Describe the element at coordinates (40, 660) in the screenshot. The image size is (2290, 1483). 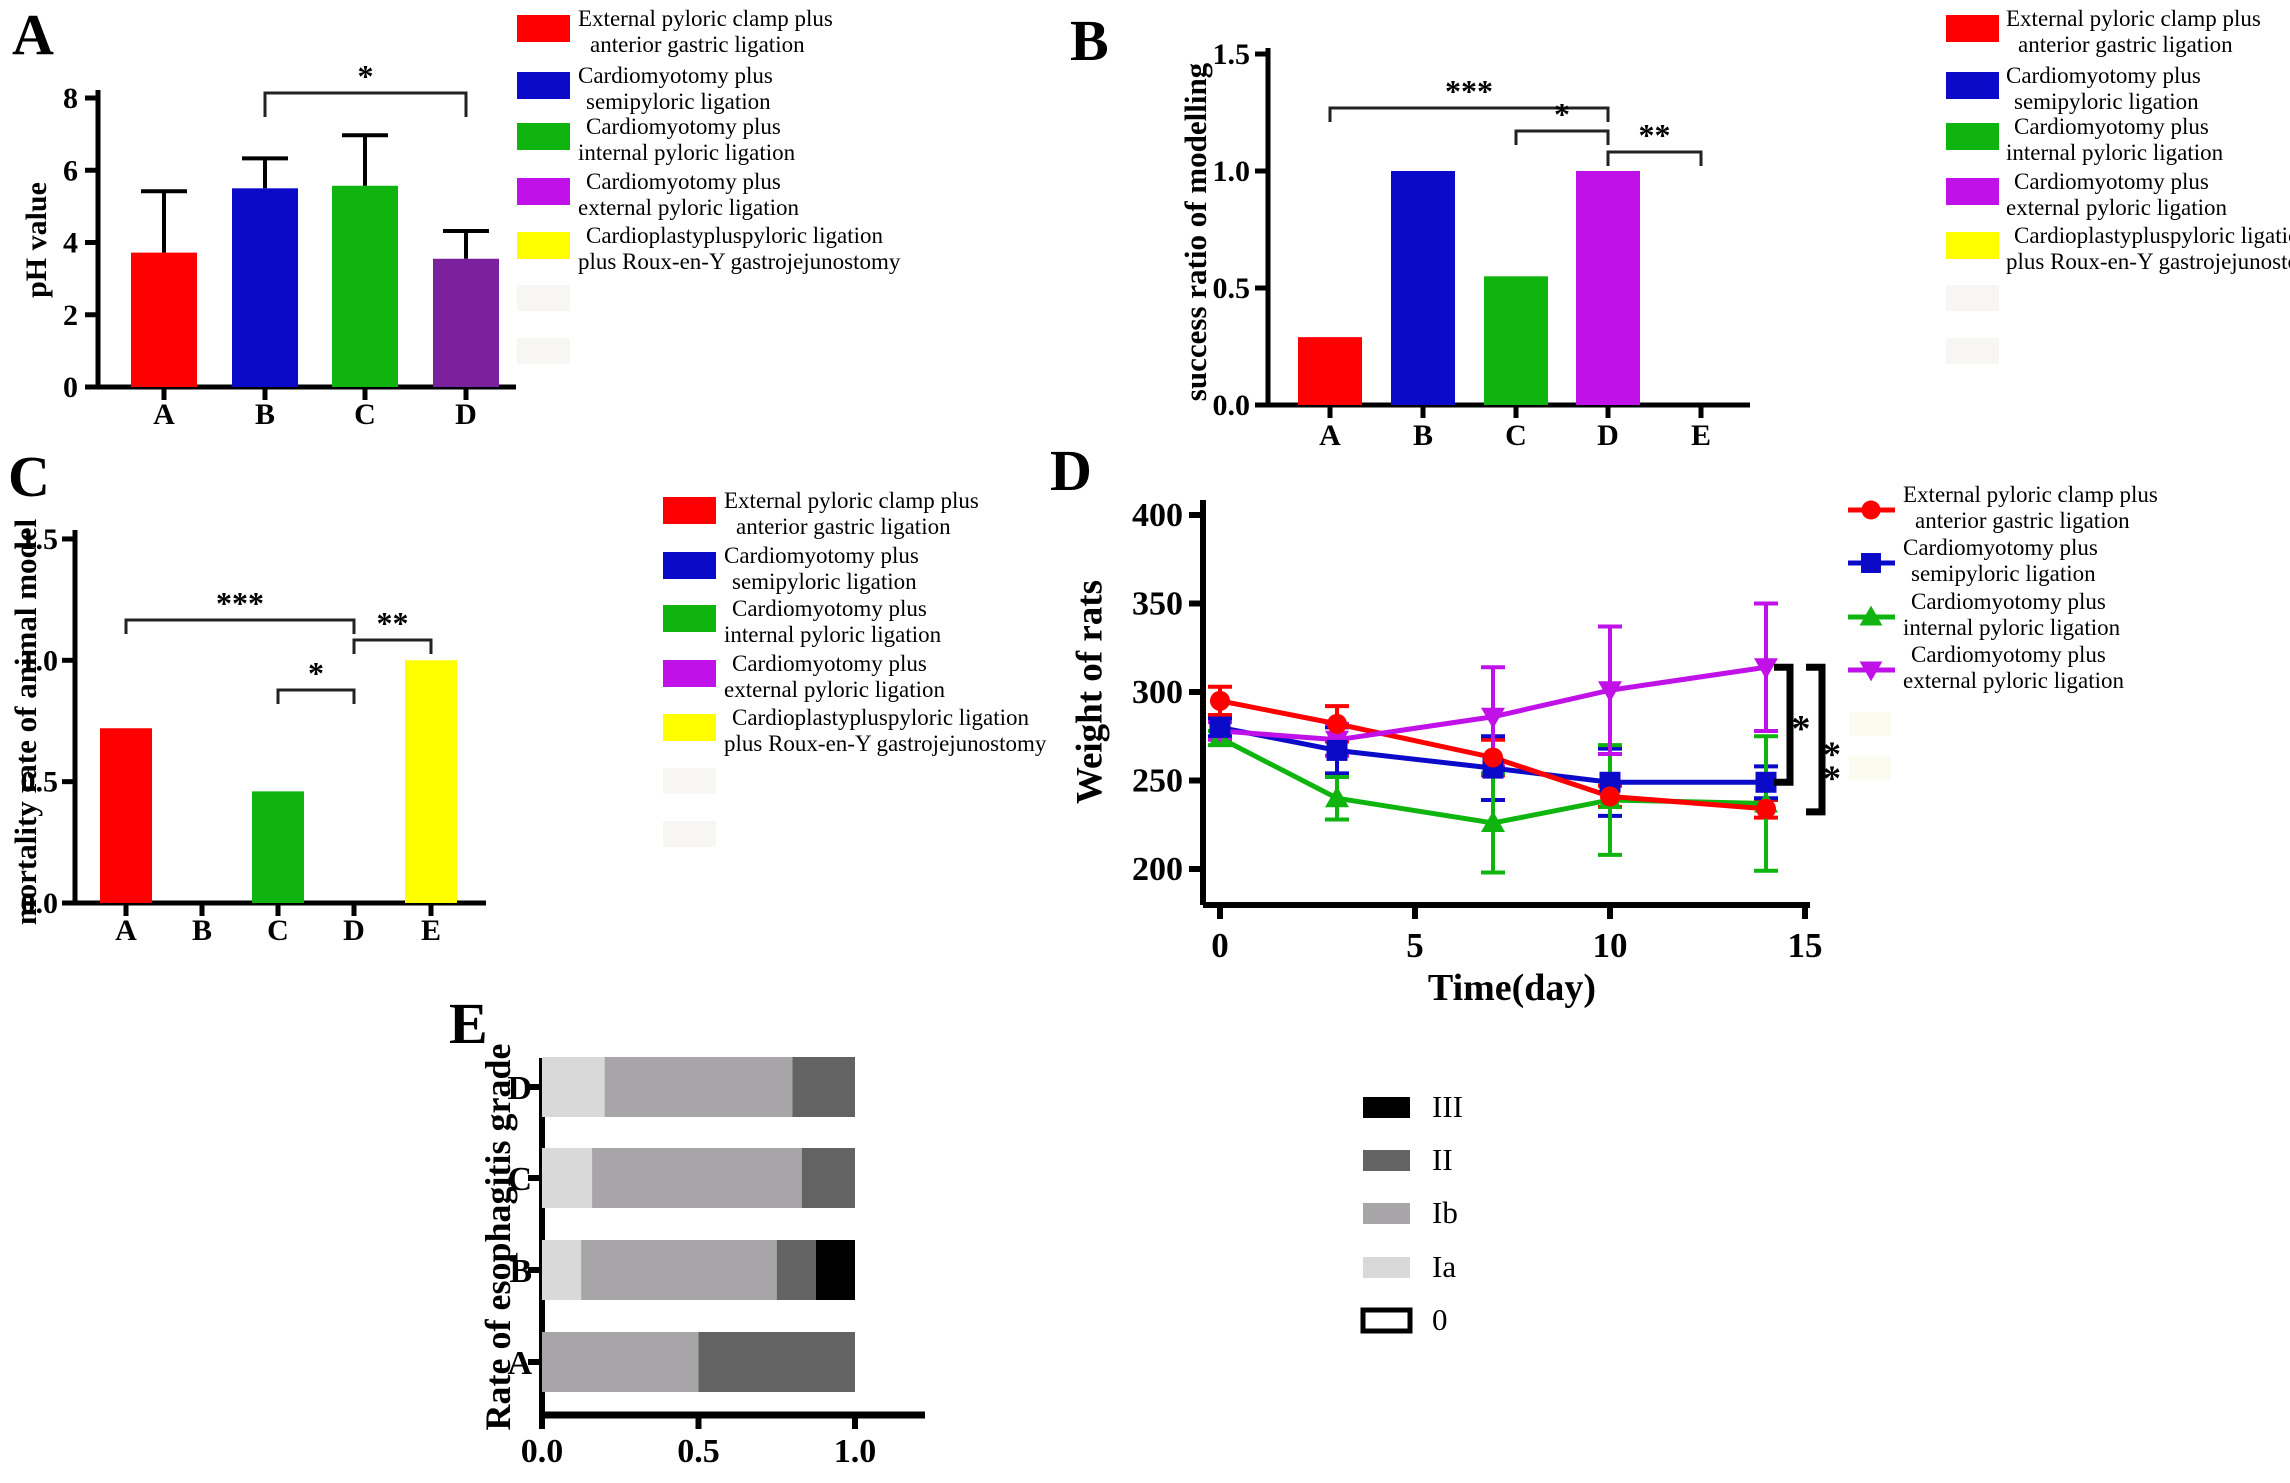
I see `y-tick-label: 1.0` at that location.